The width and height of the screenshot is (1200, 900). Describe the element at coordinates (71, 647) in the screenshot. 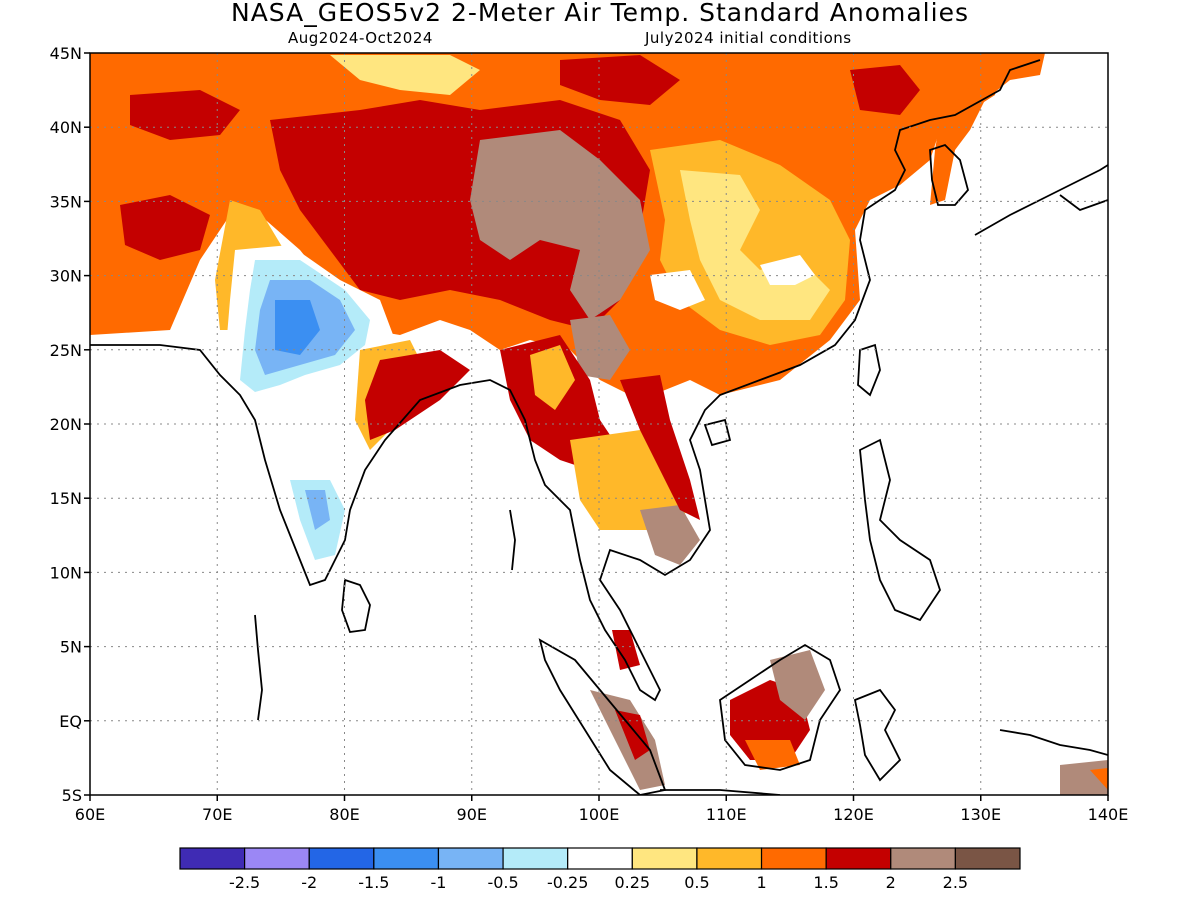

I see `lat-tick-label: 5N` at that location.